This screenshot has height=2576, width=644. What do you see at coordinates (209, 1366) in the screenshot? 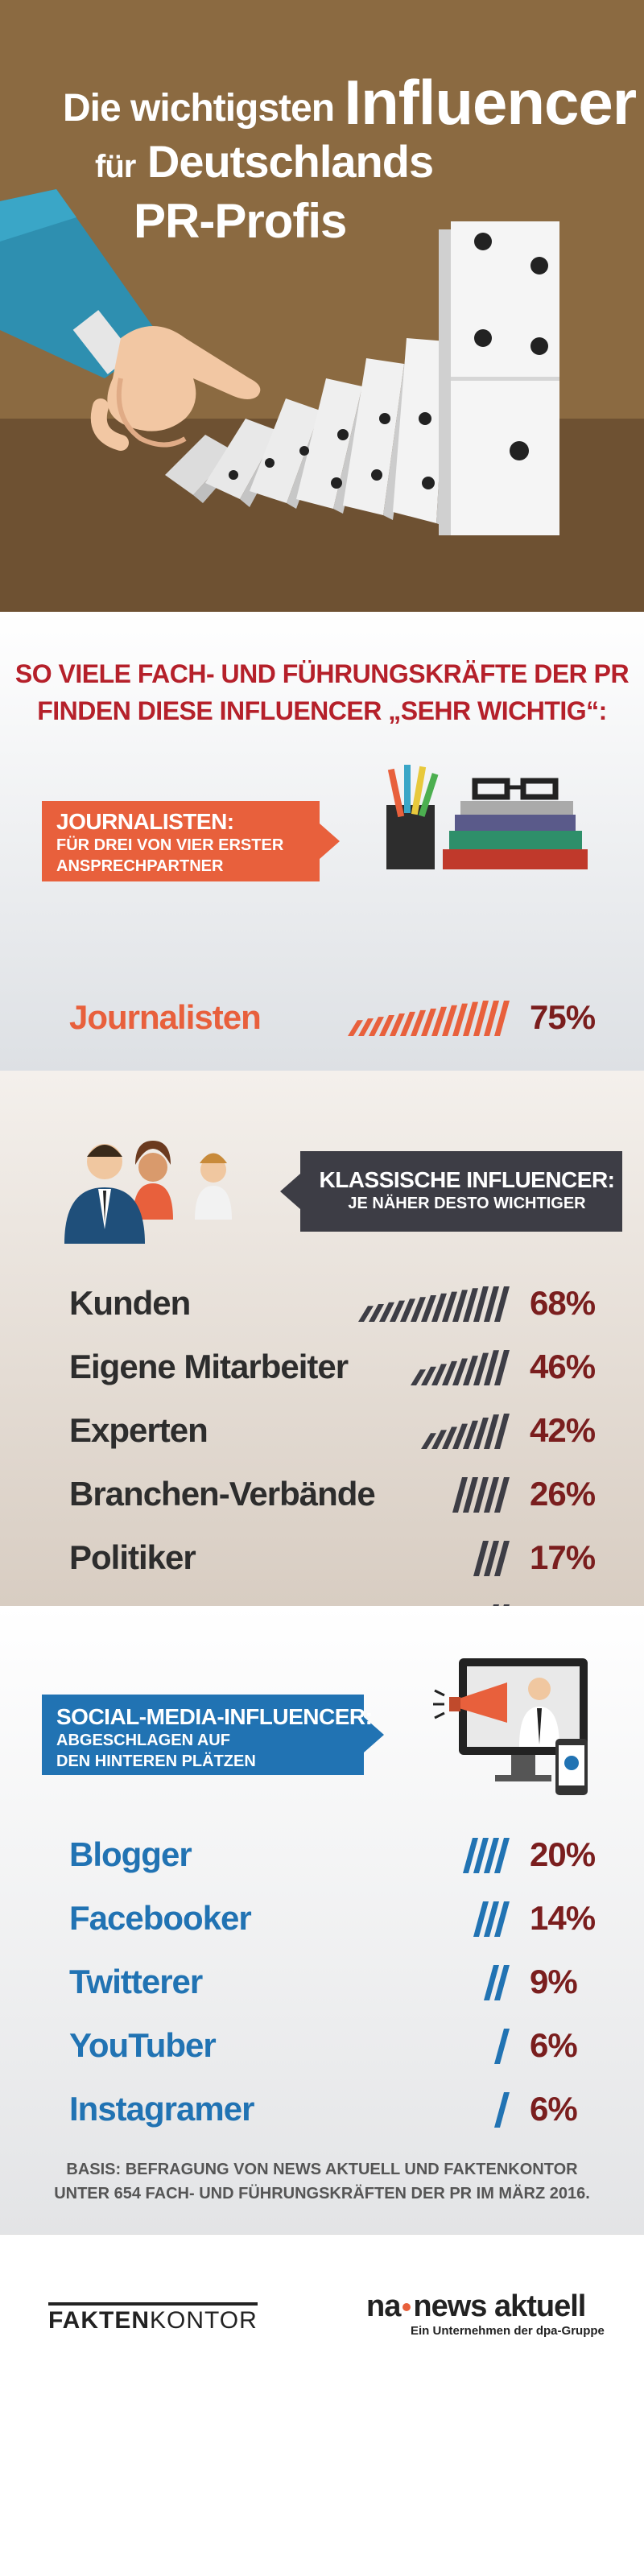
I see `row-label-eigene-mitarbeiter: Eigene Mitarbeiter` at bounding box center [209, 1366].